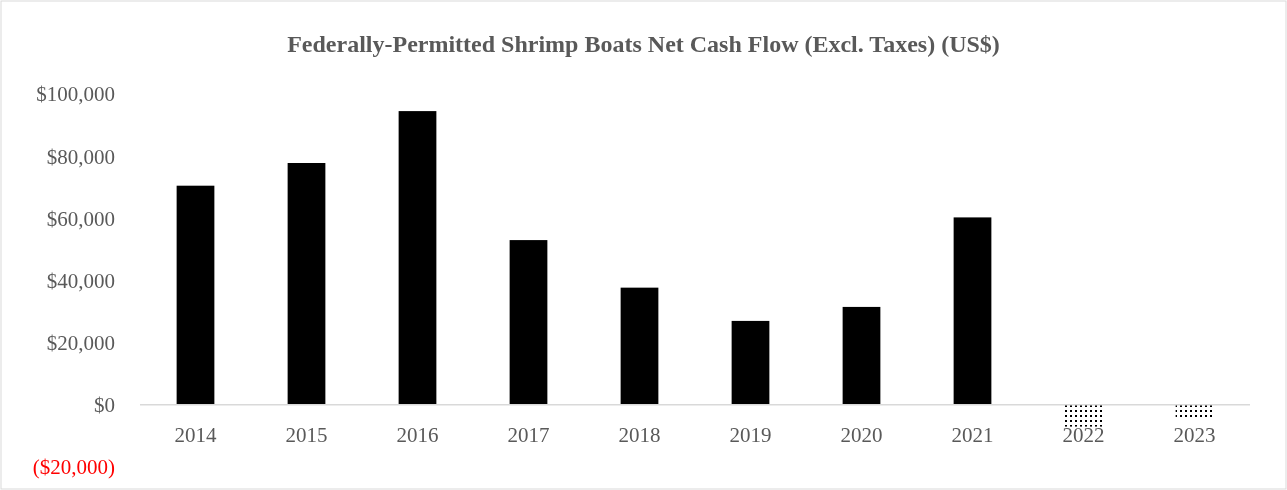 The width and height of the screenshot is (1287, 490). I want to click on x-tick-label: 2015, so click(306, 434).